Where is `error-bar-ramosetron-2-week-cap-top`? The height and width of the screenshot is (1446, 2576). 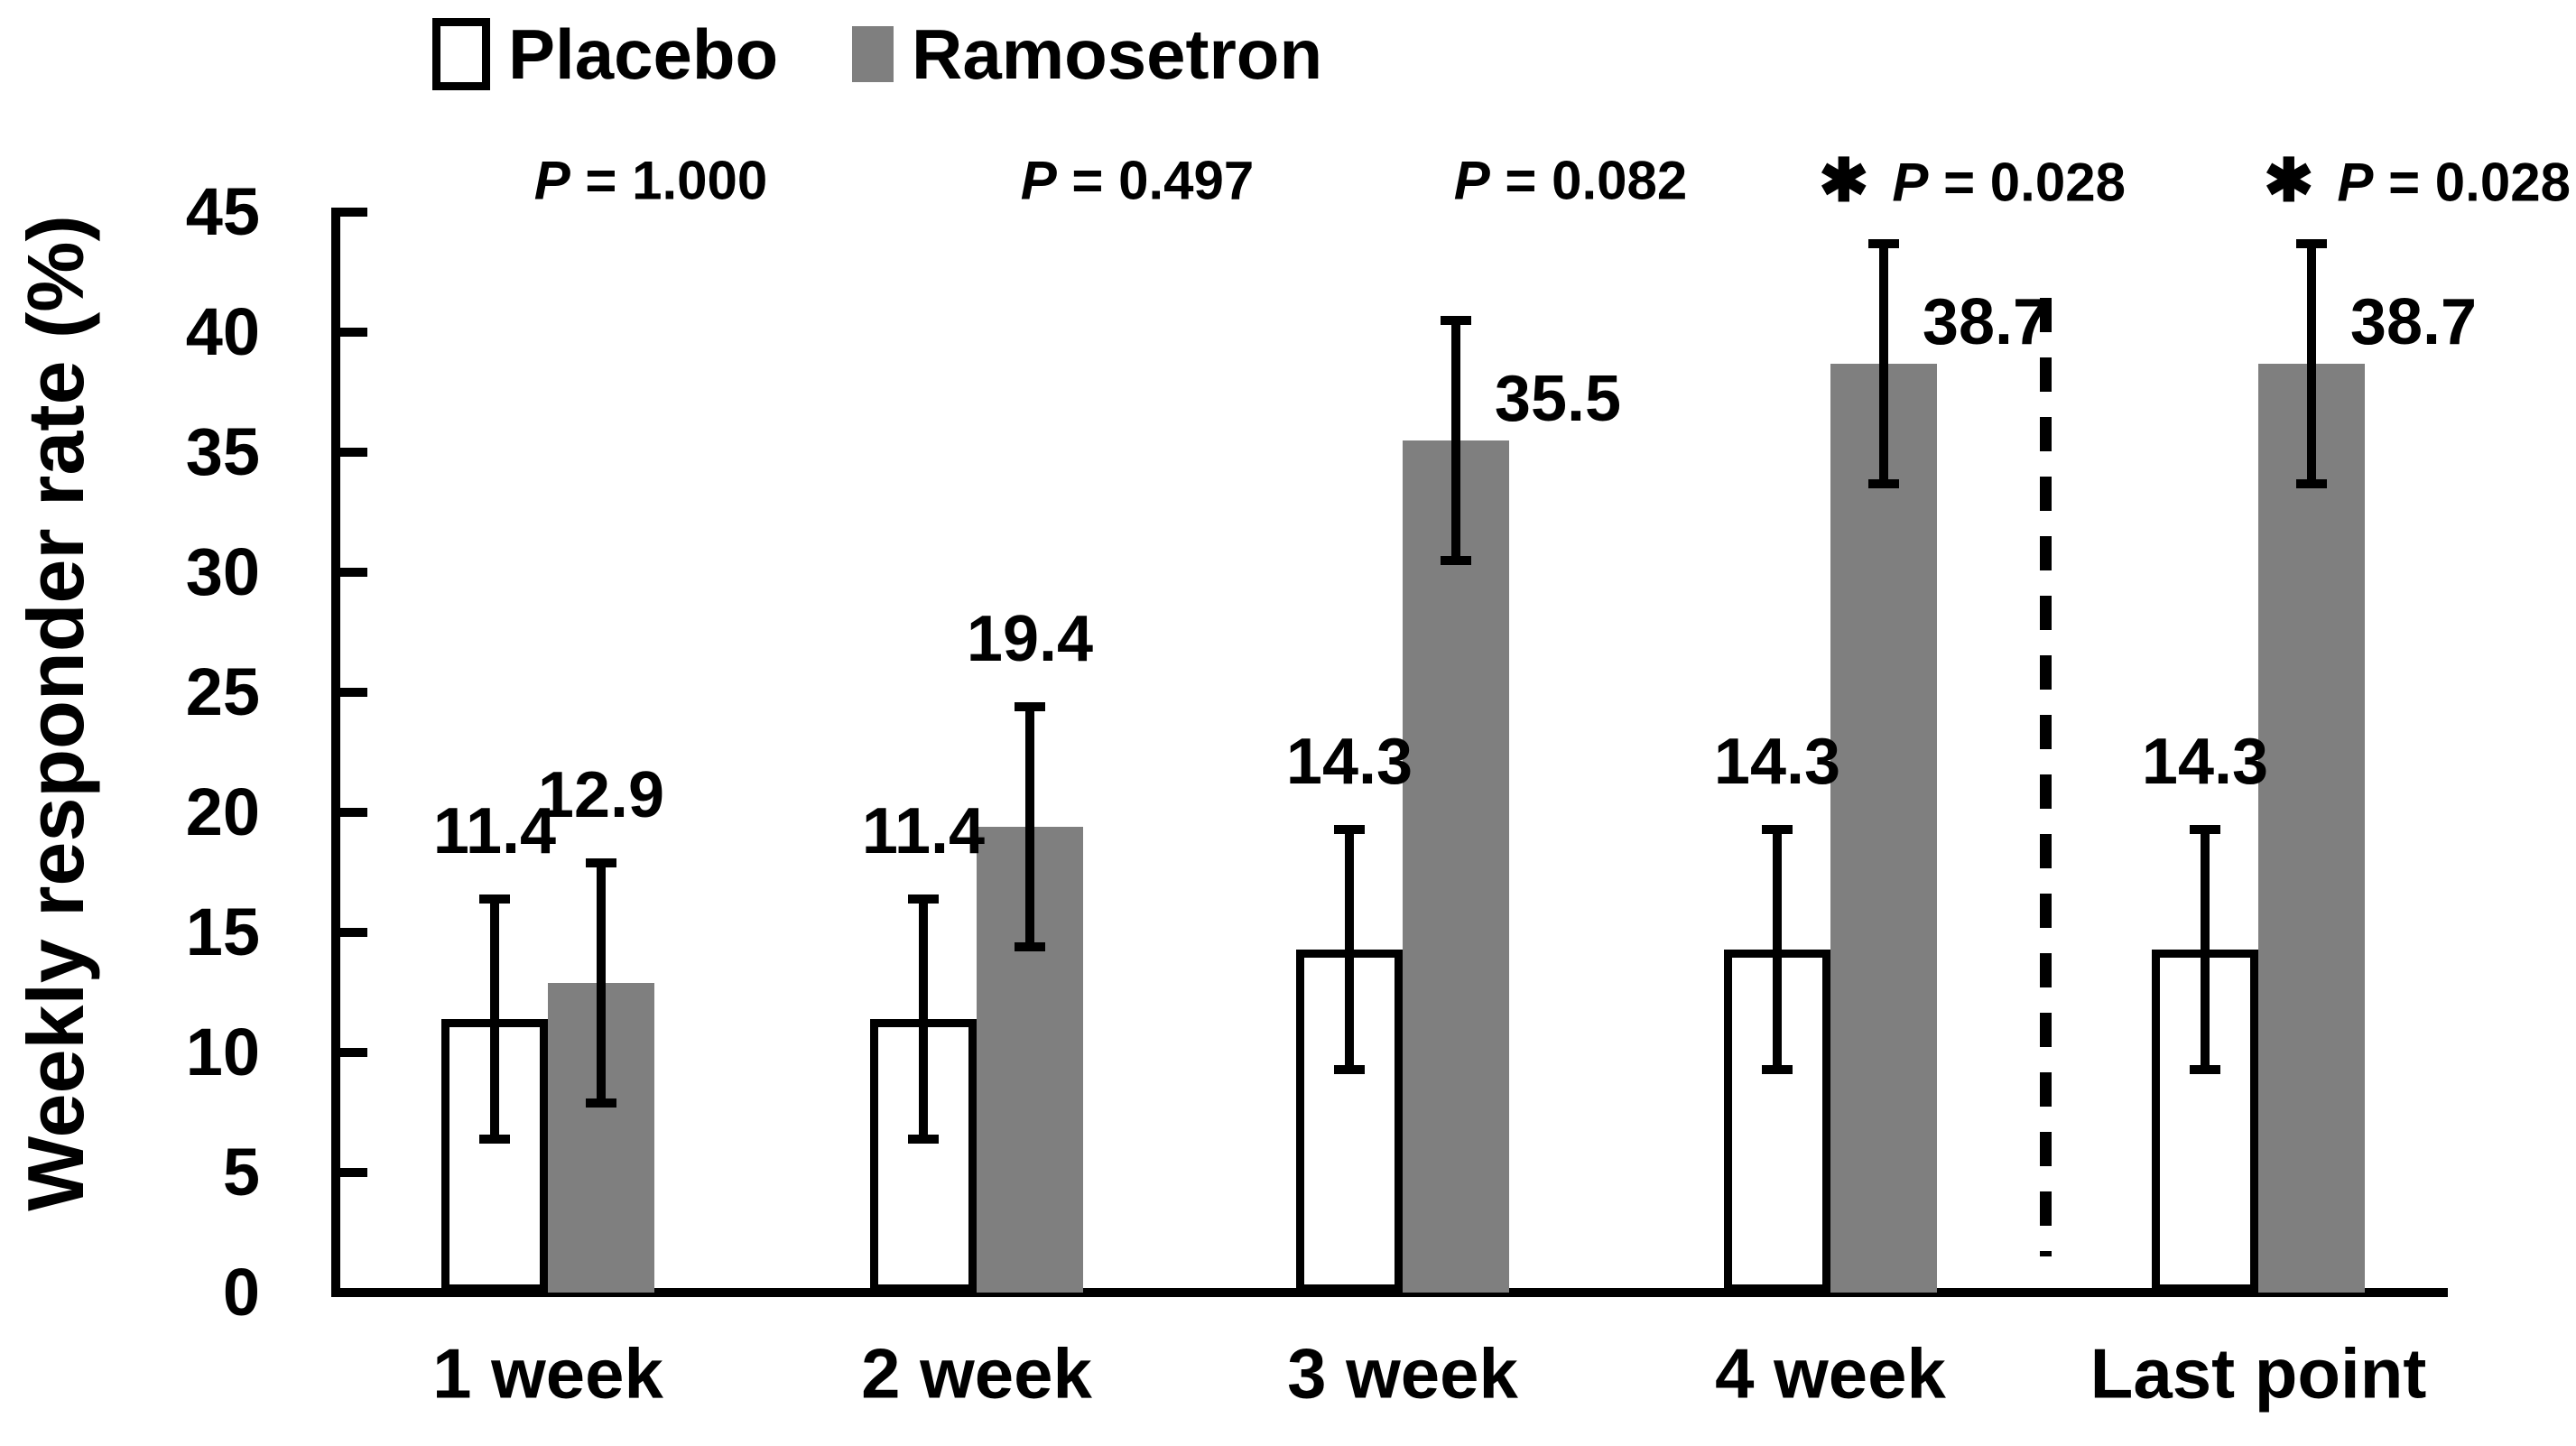 error-bar-ramosetron-2-week-cap-top is located at coordinates (1030, 706).